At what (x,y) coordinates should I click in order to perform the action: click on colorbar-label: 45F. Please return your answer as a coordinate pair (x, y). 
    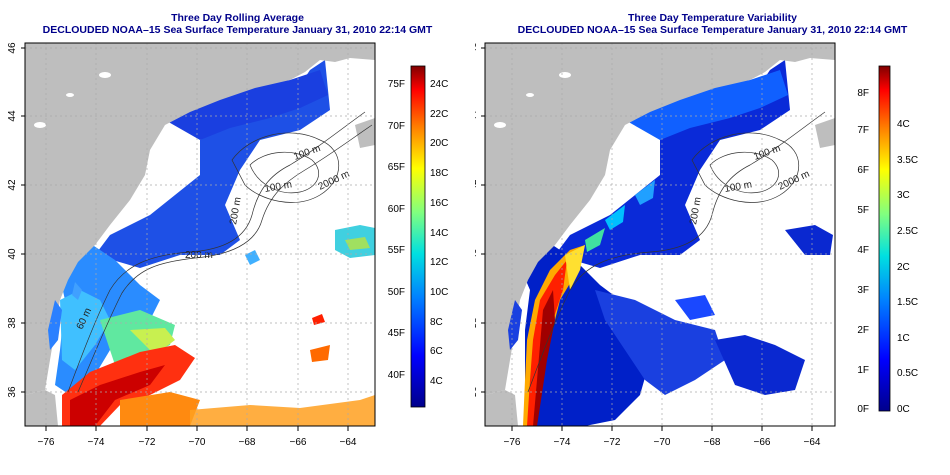
    Looking at the image, I should click on (396, 333).